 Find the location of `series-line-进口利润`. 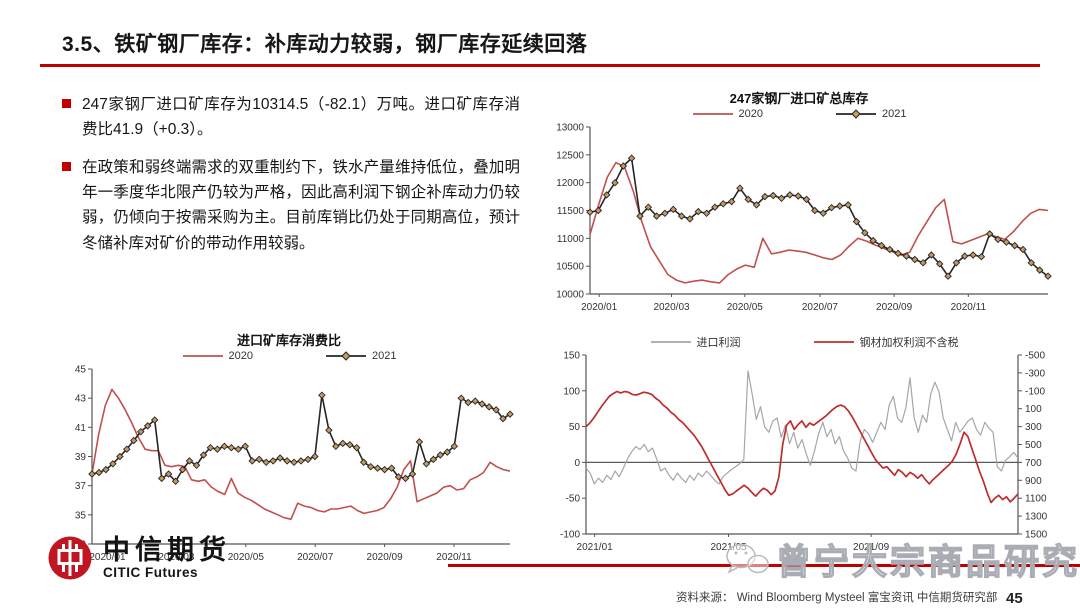

series-line-进口利润 is located at coordinates (802, 427).